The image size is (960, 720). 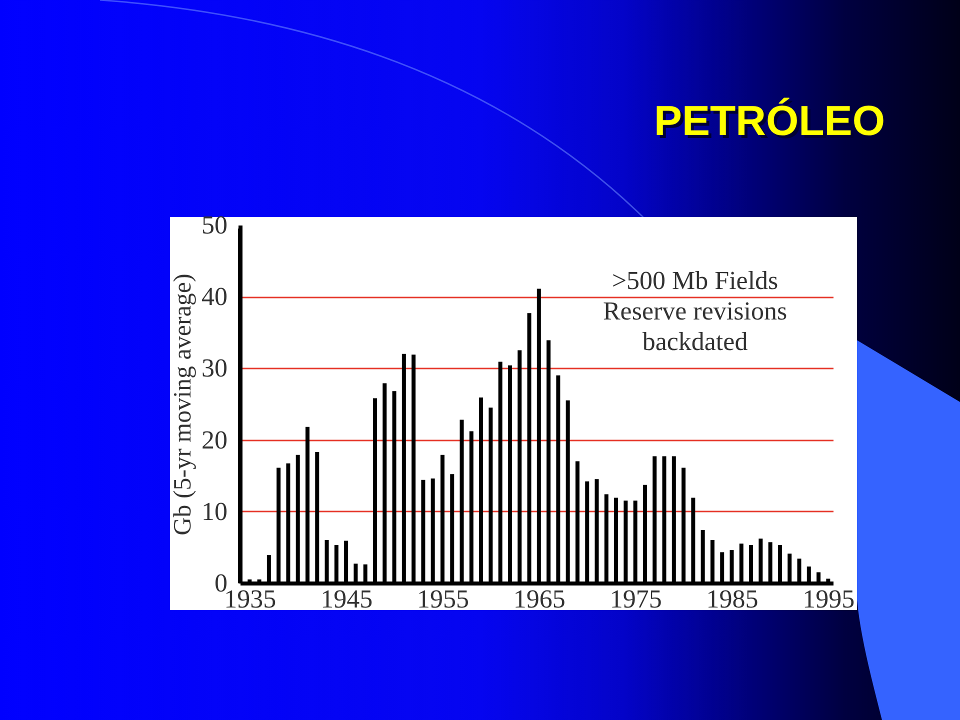 I want to click on y-tick-label: 20, so click(x=215, y=439).